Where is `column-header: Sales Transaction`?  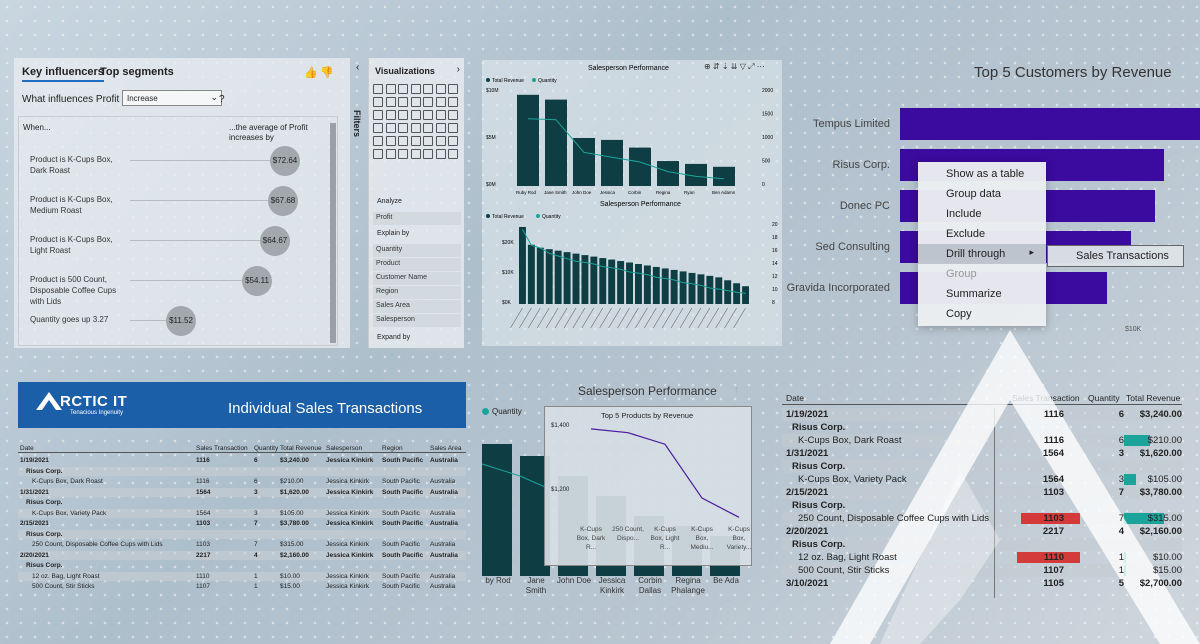
column-header: Sales Transaction is located at coordinates (1046, 398).